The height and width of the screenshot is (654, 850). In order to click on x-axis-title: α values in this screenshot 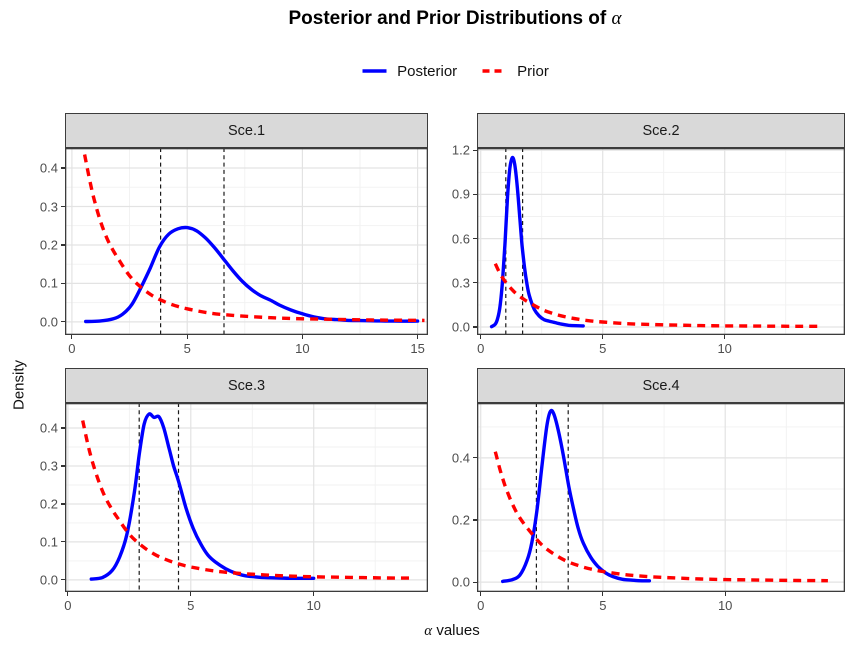, I will do `click(451, 631)`.